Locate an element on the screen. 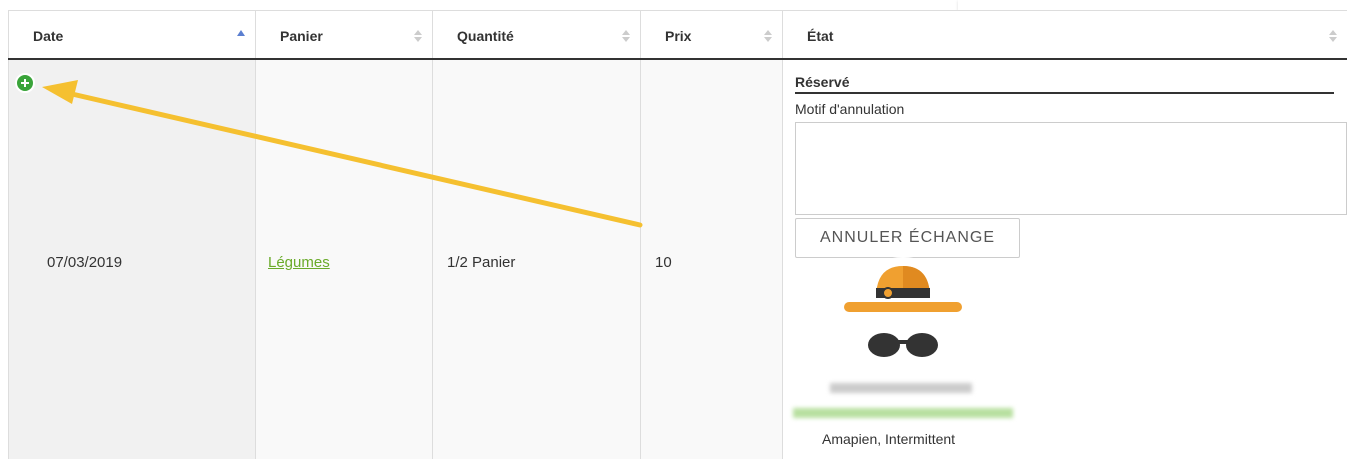  blurred-email is located at coordinates (903, 413).